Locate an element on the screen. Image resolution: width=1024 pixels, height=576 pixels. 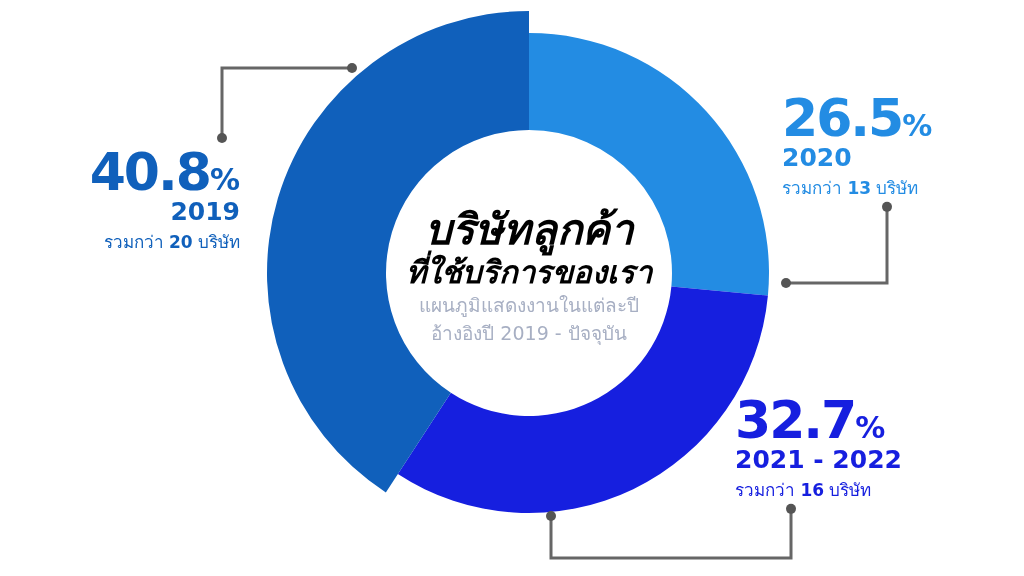
text: รวมกว่า 20 บริษัท is located at coordinates (171, 241).